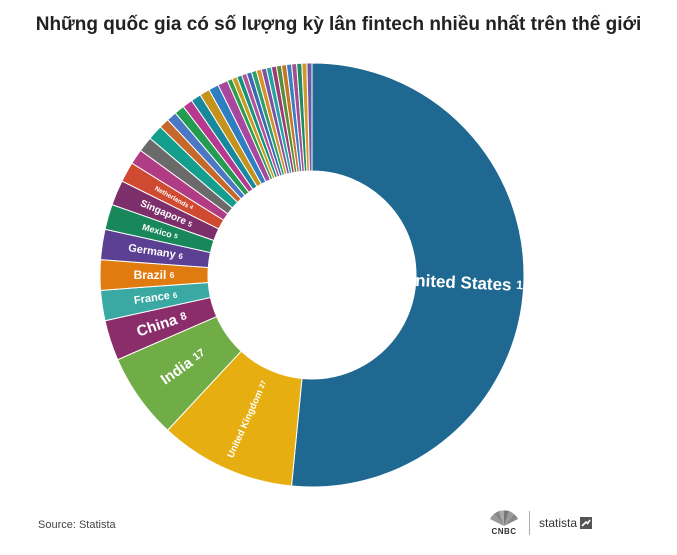 The height and width of the screenshot is (555, 677). Describe the element at coordinates (558, 523) in the screenshot. I see `statista-wordmark: statista` at that location.